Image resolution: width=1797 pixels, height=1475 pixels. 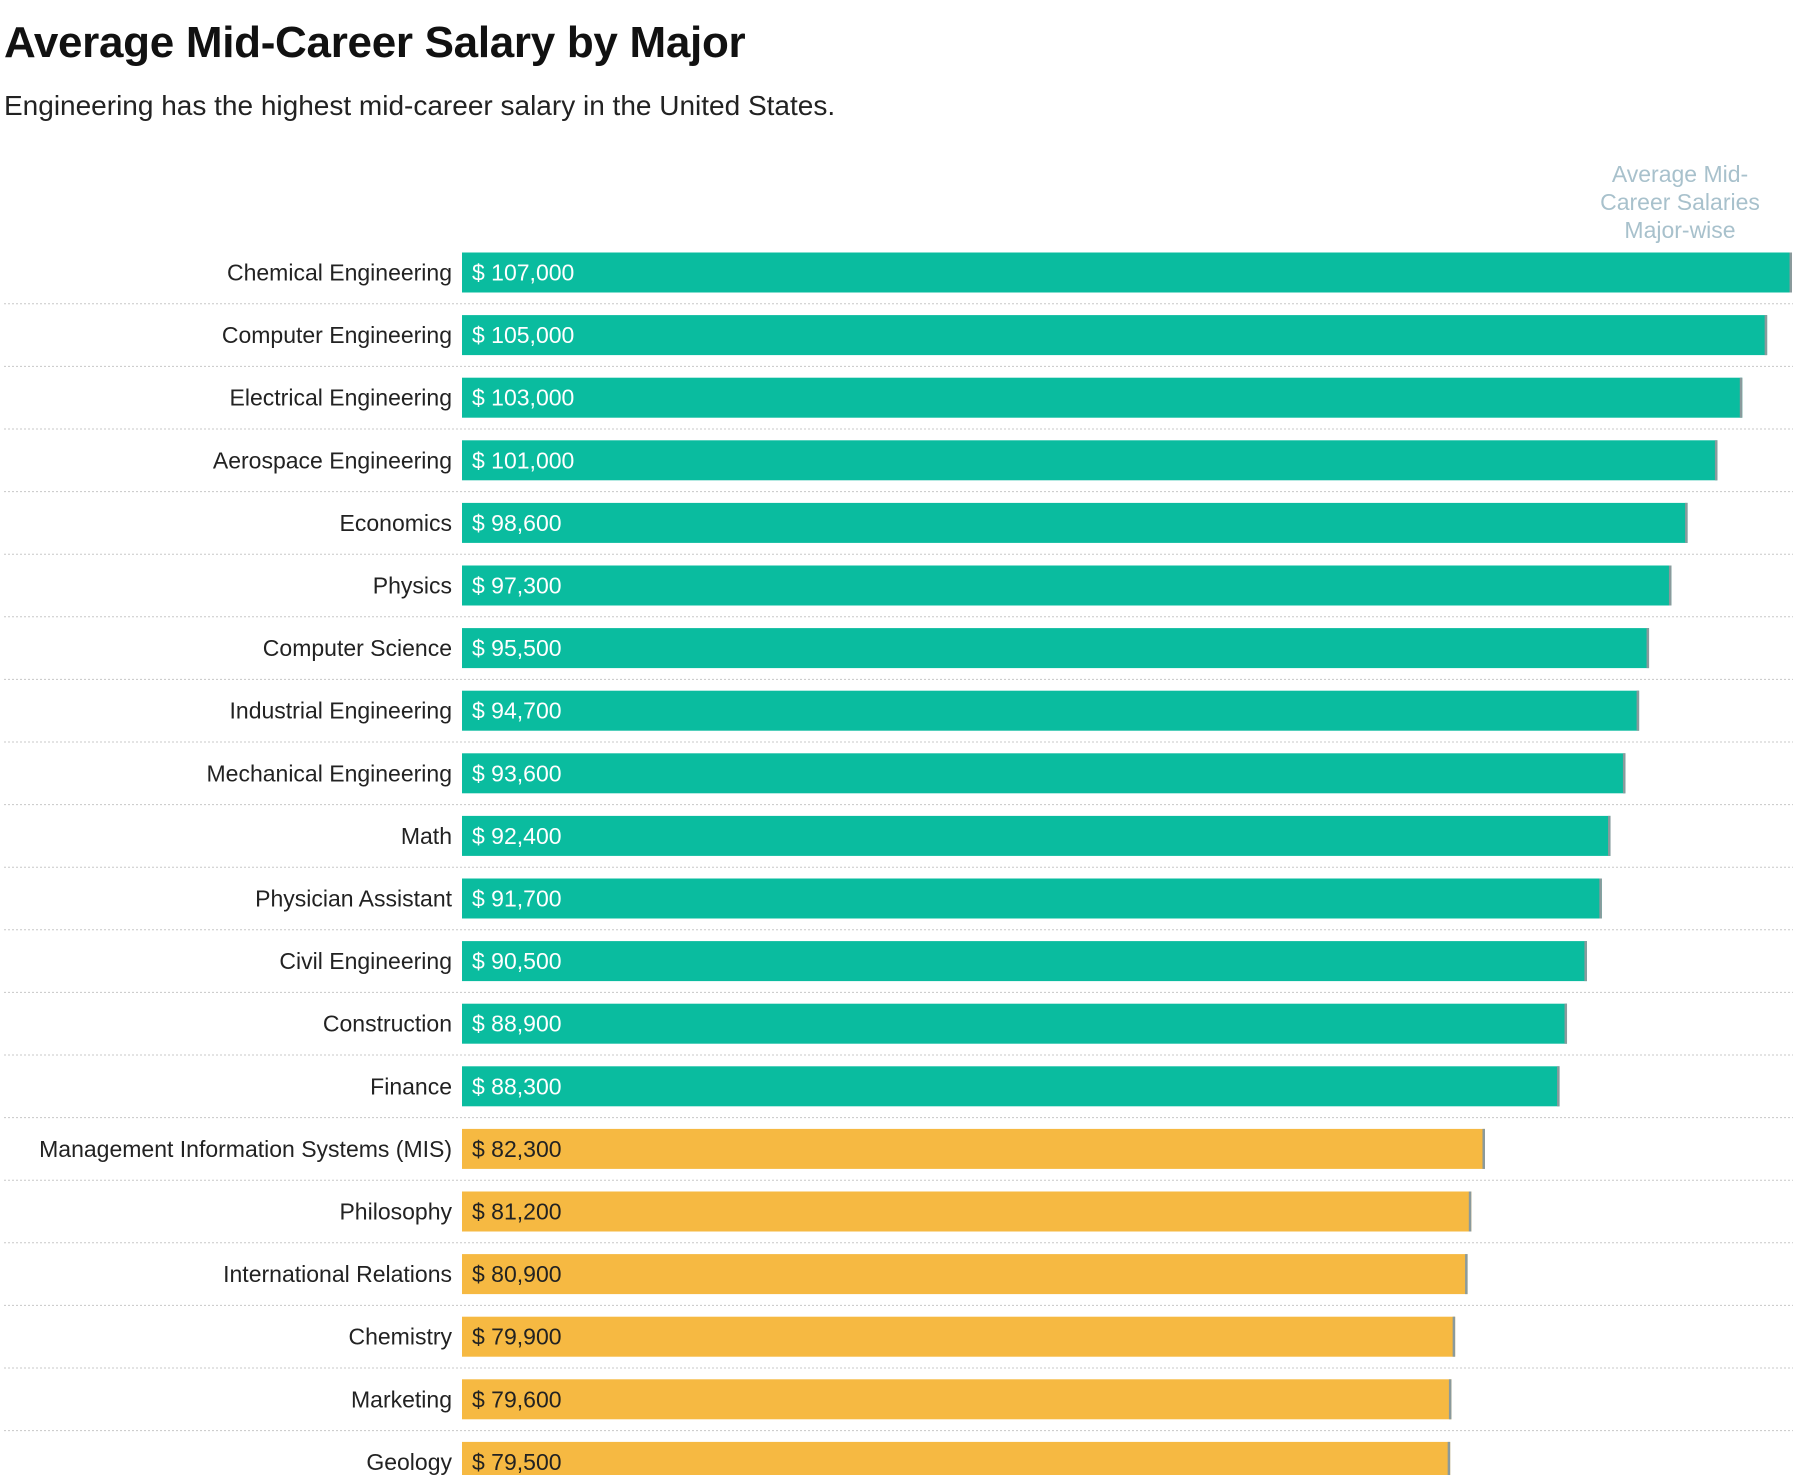 What do you see at coordinates (365, 961) in the screenshot?
I see `category-label: Civil Engineering` at bounding box center [365, 961].